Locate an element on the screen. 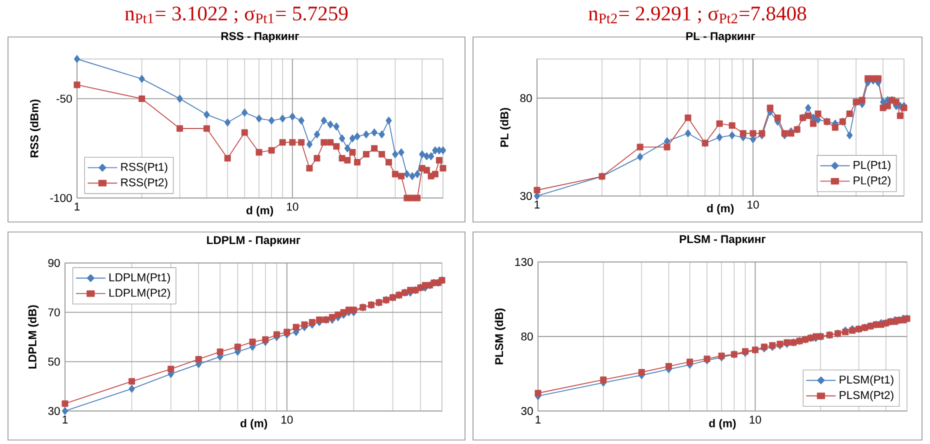 The image size is (930, 444). chart-title: RSS - Паркинг is located at coordinates (260, 37).